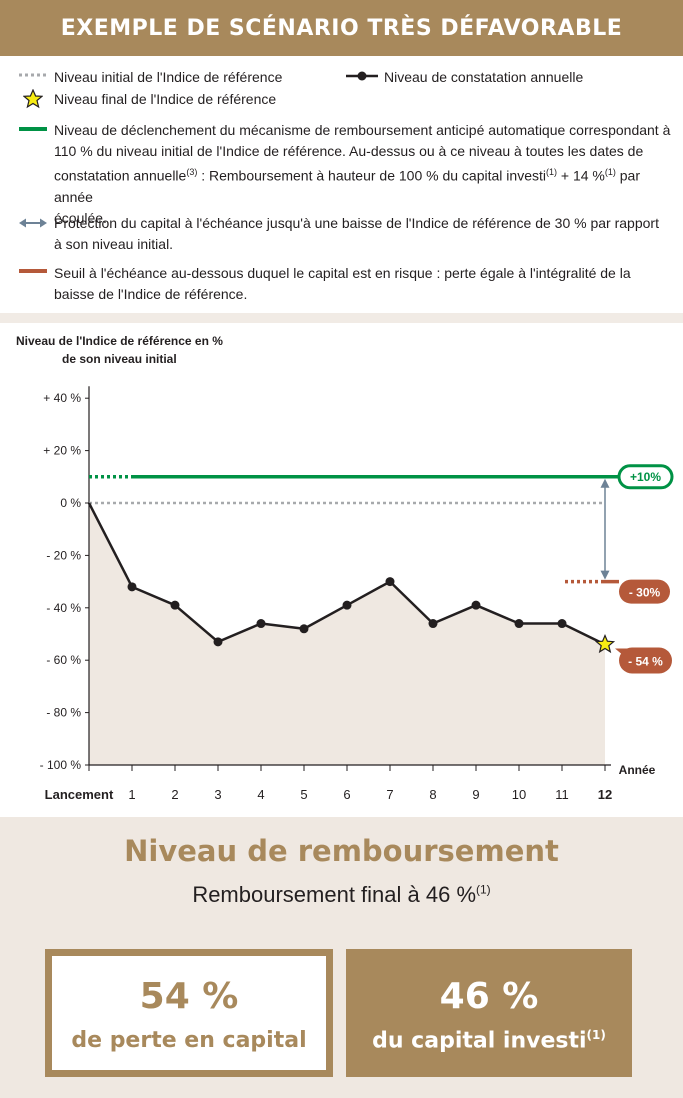  Describe the element at coordinates (63, 555) in the screenshot. I see `y-tick-label: - 20 %` at that location.